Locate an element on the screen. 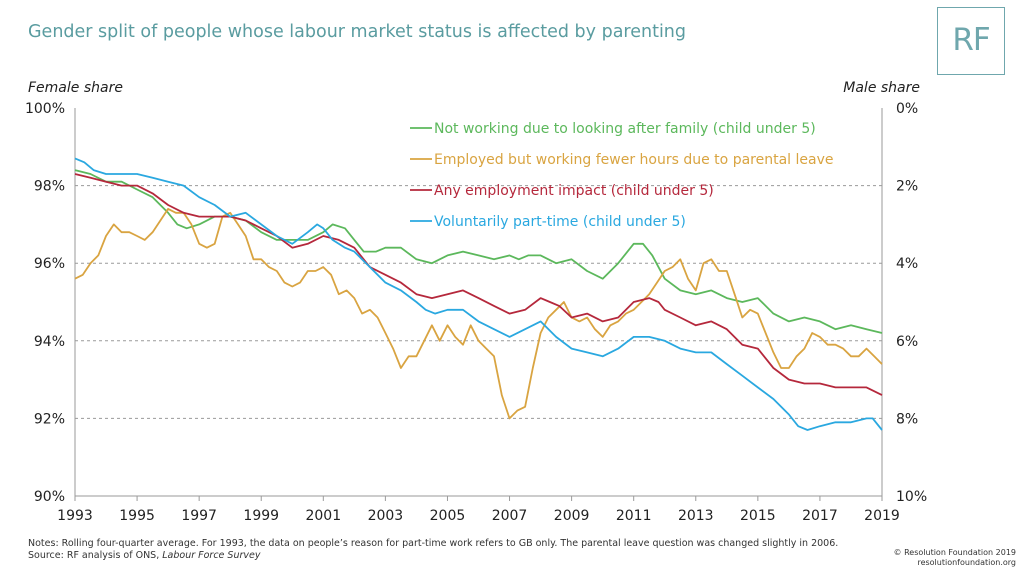 The width and height of the screenshot is (1024, 576). copyright: © Resolution Foundation 2019 is located at coordinates (954, 552).